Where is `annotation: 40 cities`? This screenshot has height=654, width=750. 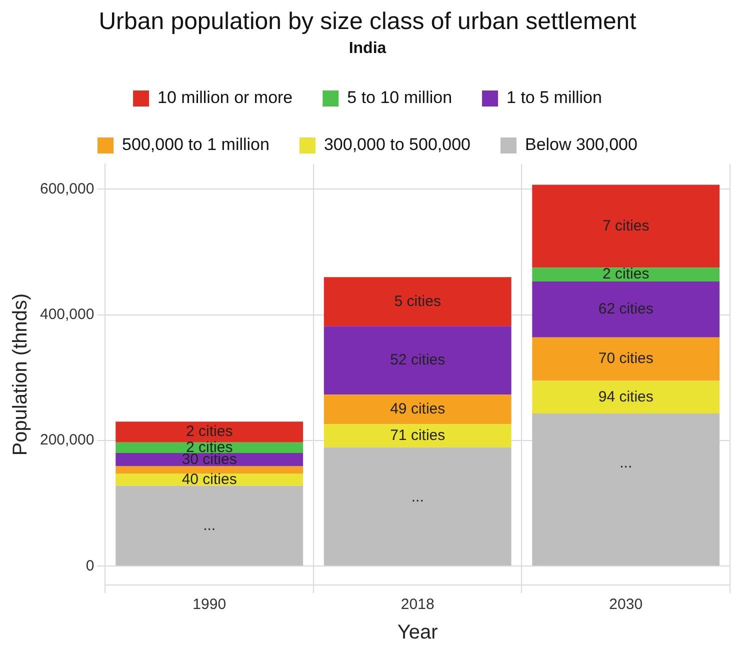 annotation: 40 cities is located at coordinates (209, 479).